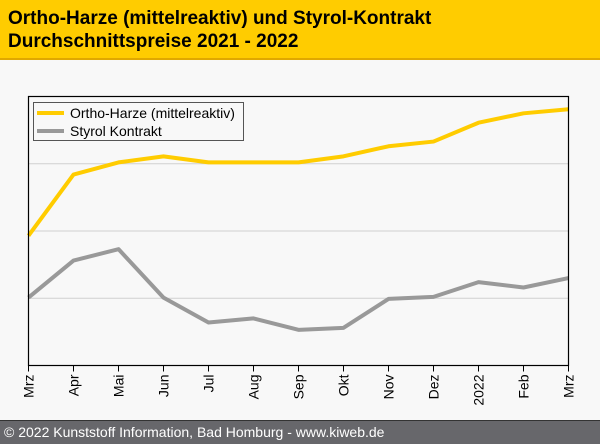  What do you see at coordinates (153, 41) in the screenshot?
I see `title-line-2: Durchschnittspreise 2021 - 2022` at bounding box center [153, 41].